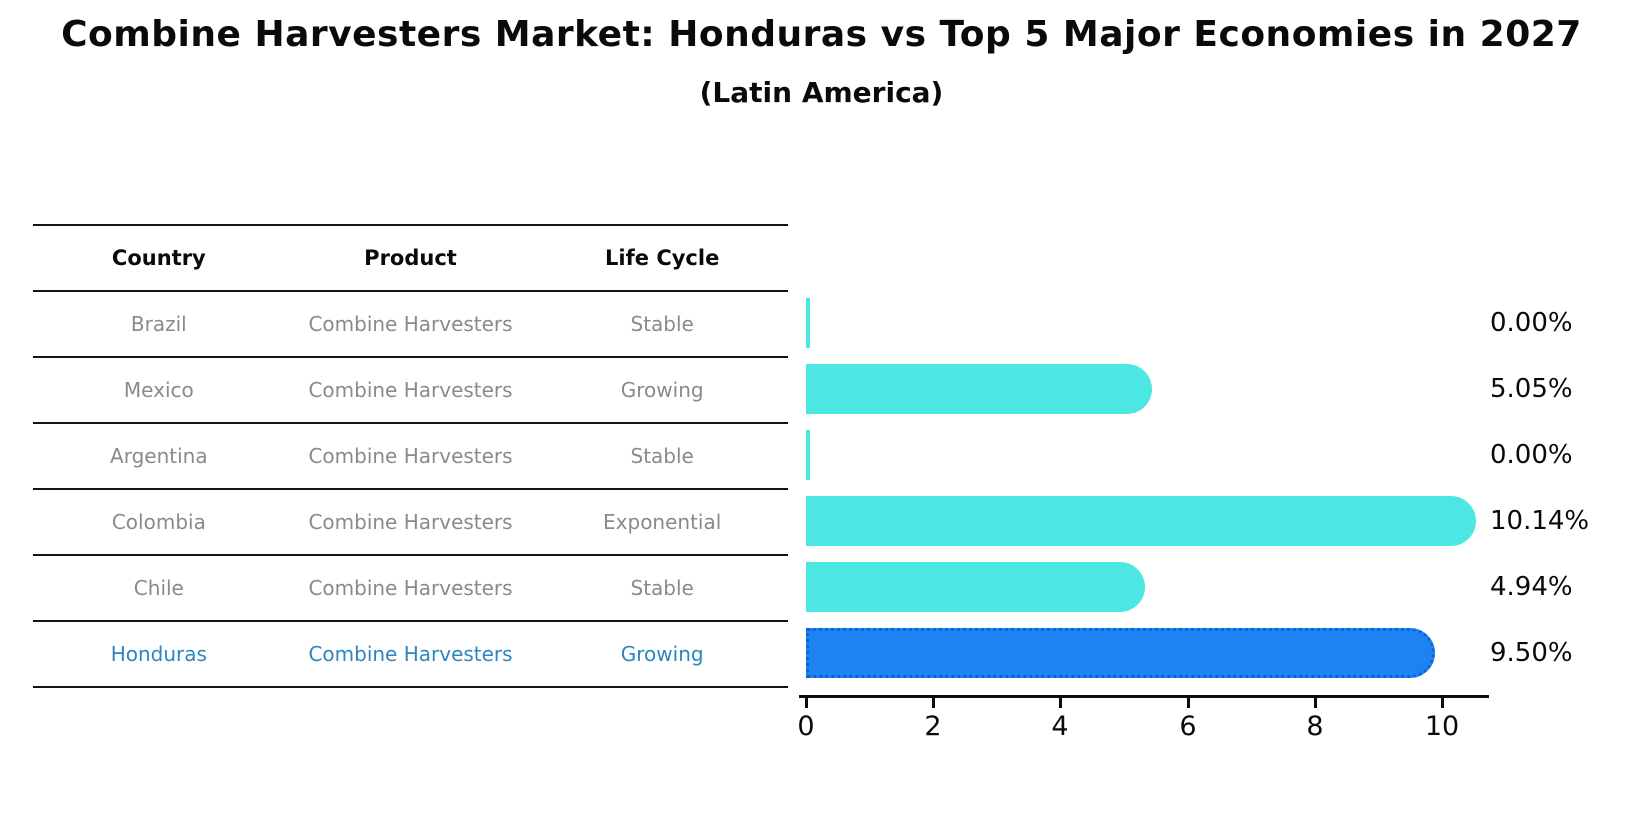  What do you see at coordinates (821, 92) in the screenshot?
I see `chart-subtitle: (Latin America)` at bounding box center [821, 92].